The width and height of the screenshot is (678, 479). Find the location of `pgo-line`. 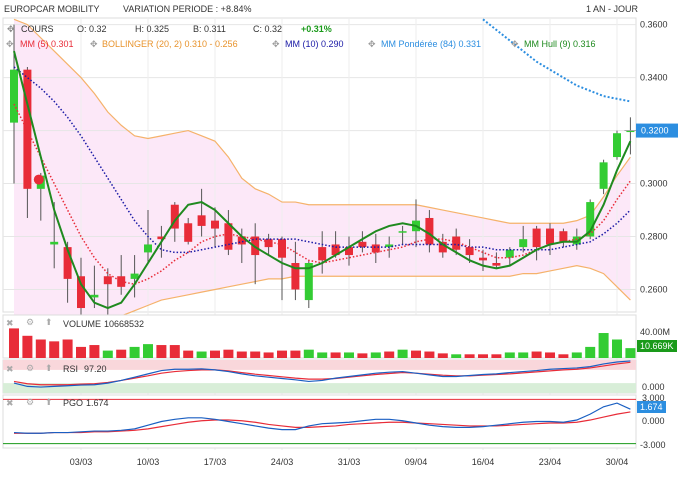

pgo-line is located at coordinates (322, 418).